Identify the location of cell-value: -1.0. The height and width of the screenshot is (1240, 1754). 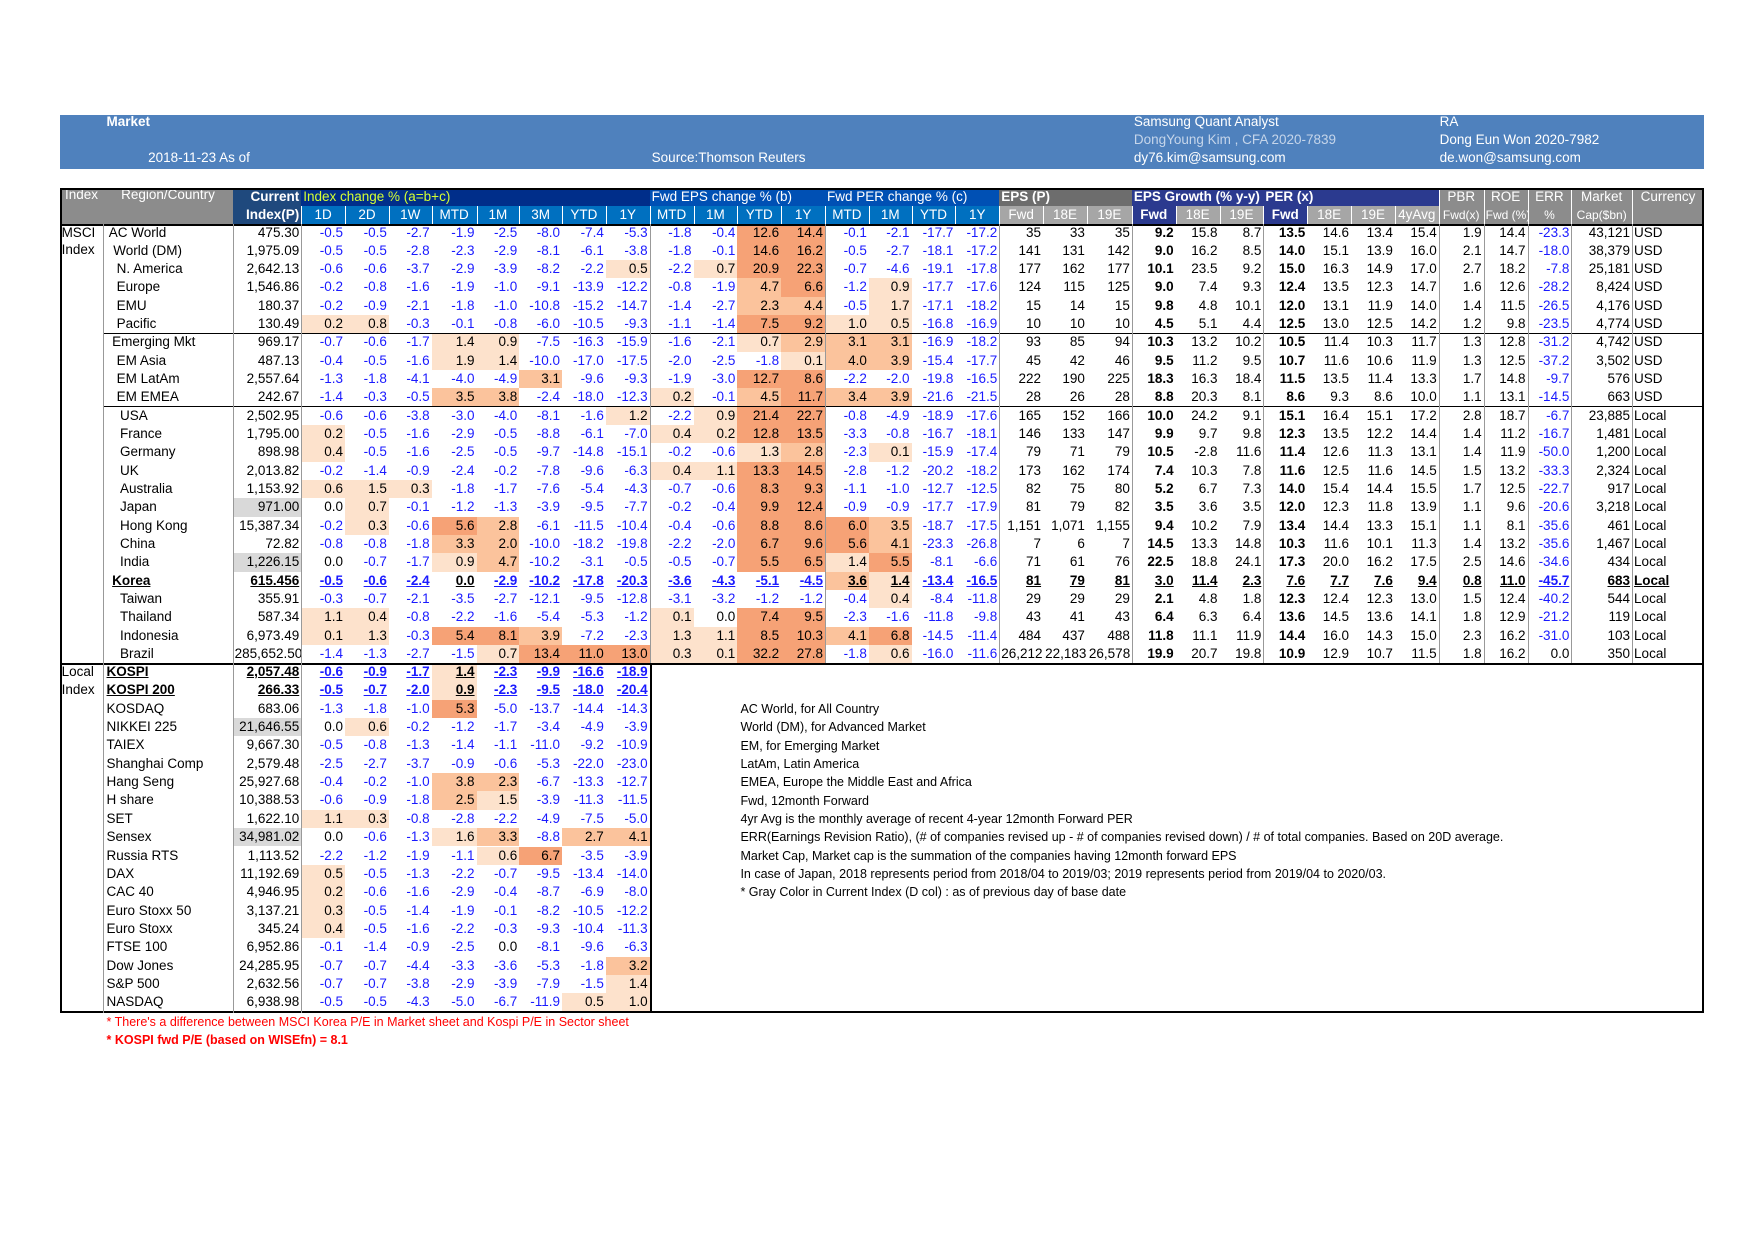
(506, 305).